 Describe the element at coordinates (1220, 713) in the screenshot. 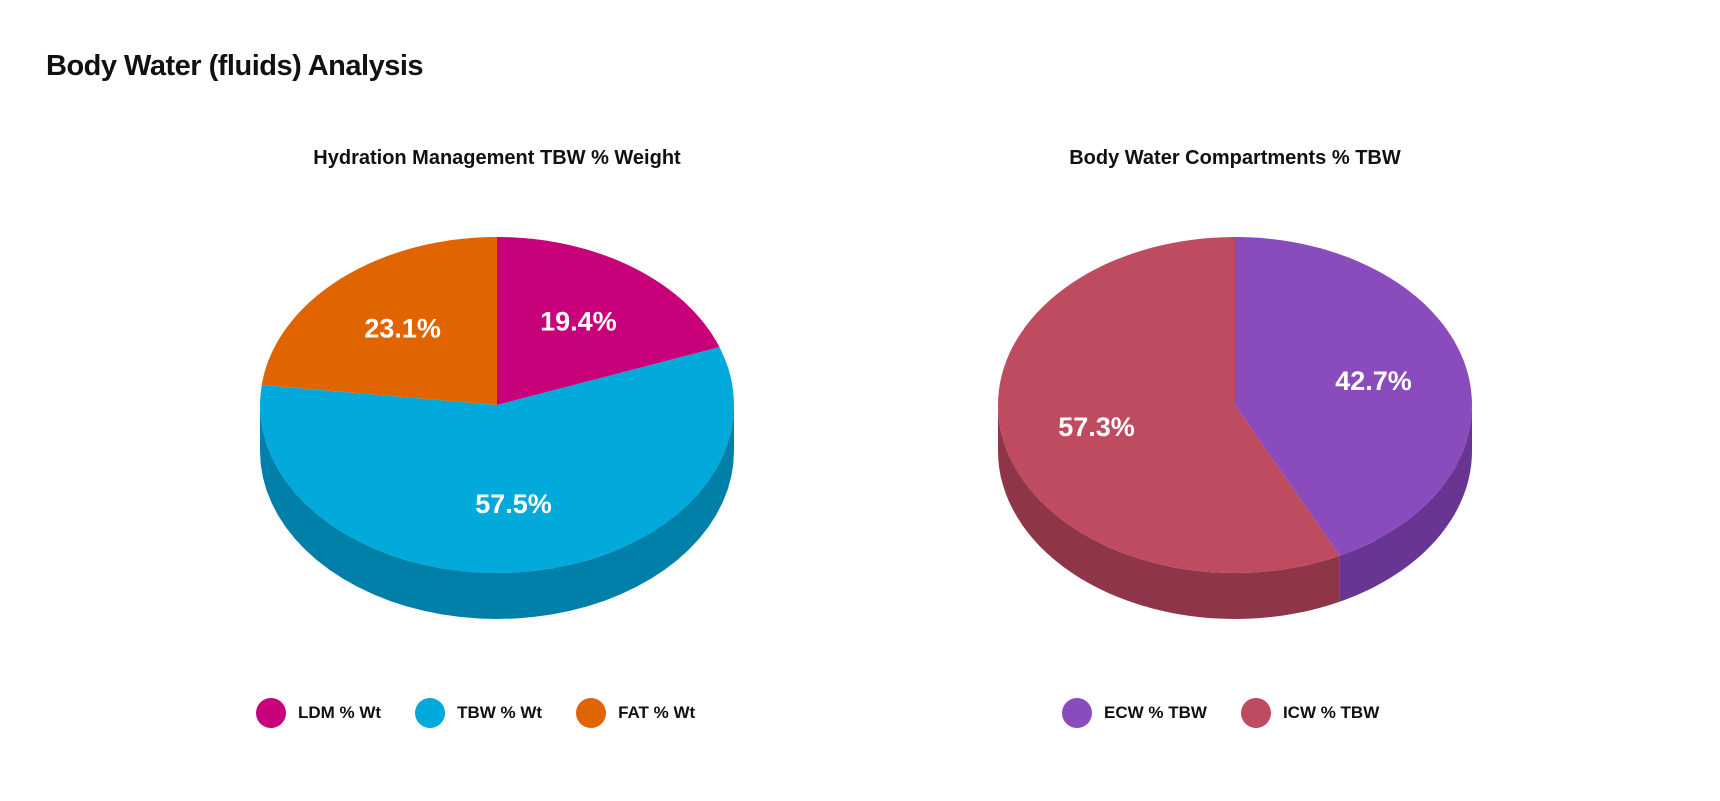

I see `legend-compartments: ECW % TBW ICW % TBW` at that location.